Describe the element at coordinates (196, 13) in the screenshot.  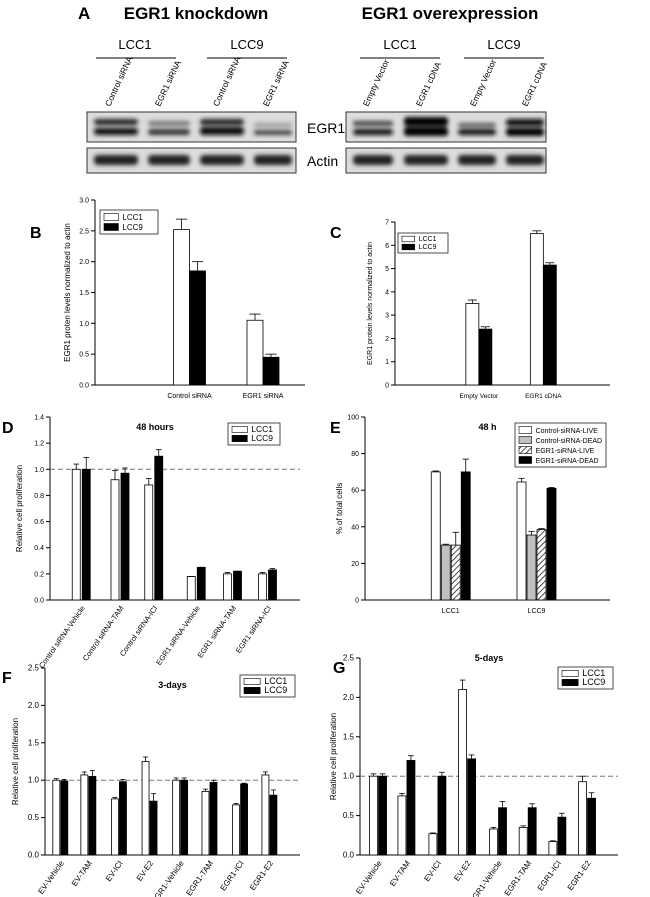
I see `panel-a-left-title: EGR1 knockdown` at that location.